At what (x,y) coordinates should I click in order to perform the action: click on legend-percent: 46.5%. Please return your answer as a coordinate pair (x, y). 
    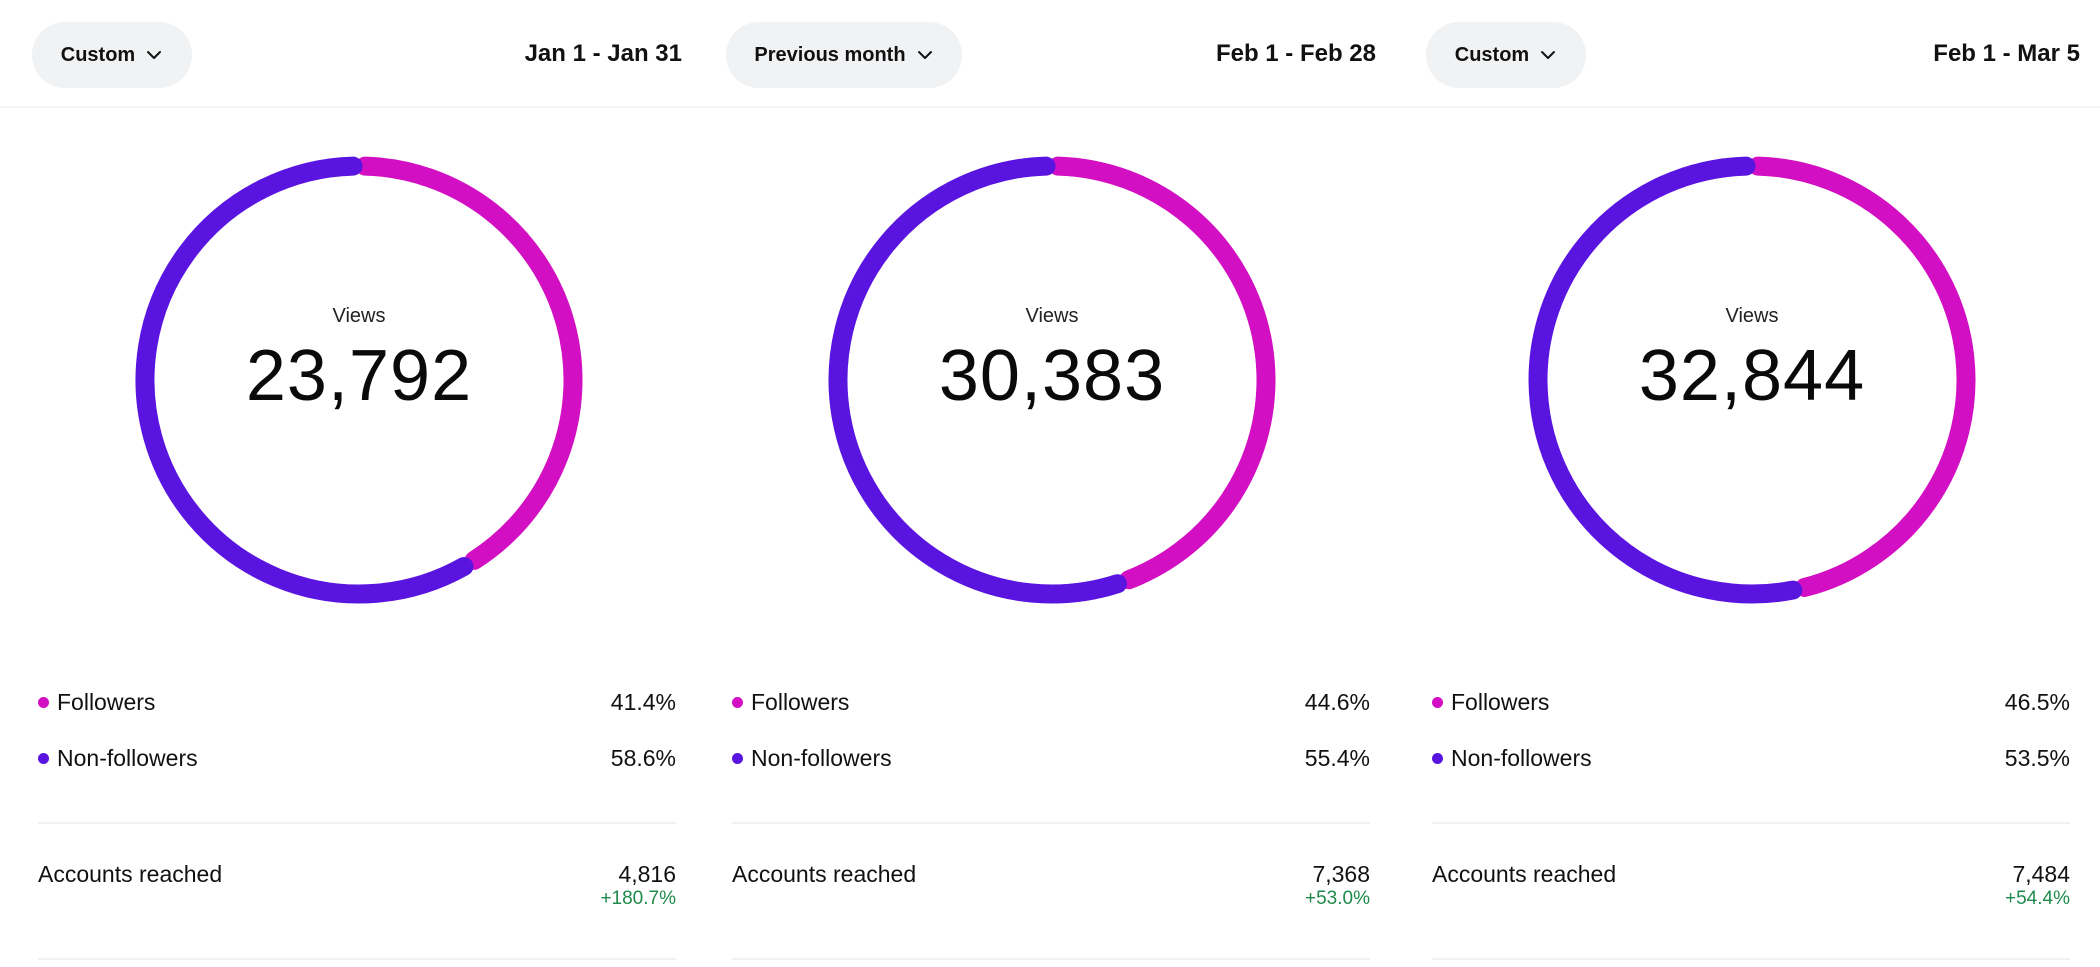
    Looking at the image, I should click on (2037, 702).